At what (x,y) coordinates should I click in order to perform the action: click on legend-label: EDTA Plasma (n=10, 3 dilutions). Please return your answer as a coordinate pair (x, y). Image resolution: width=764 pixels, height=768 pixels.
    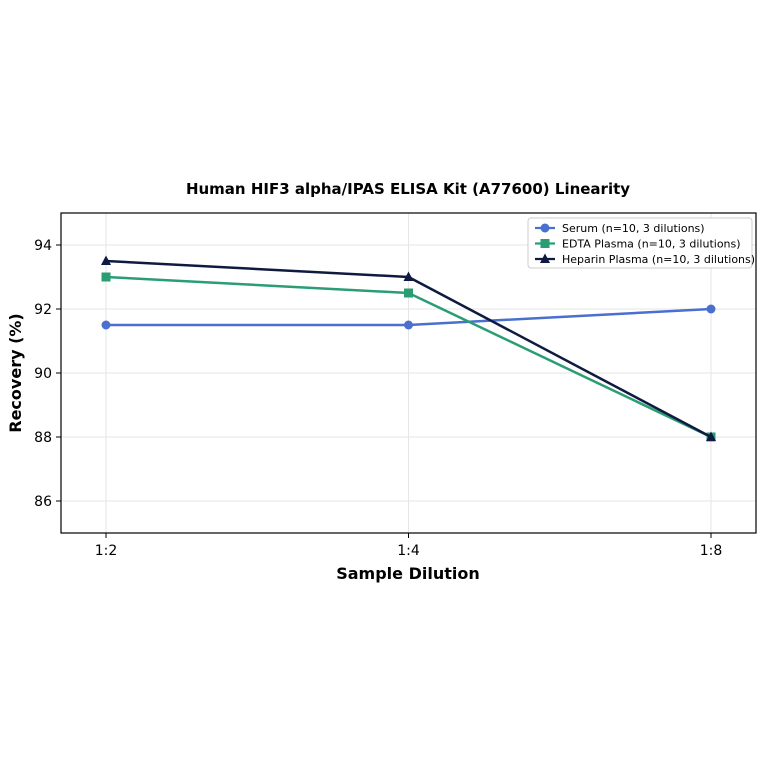
    Looking at the image, I should click on (651, 244).